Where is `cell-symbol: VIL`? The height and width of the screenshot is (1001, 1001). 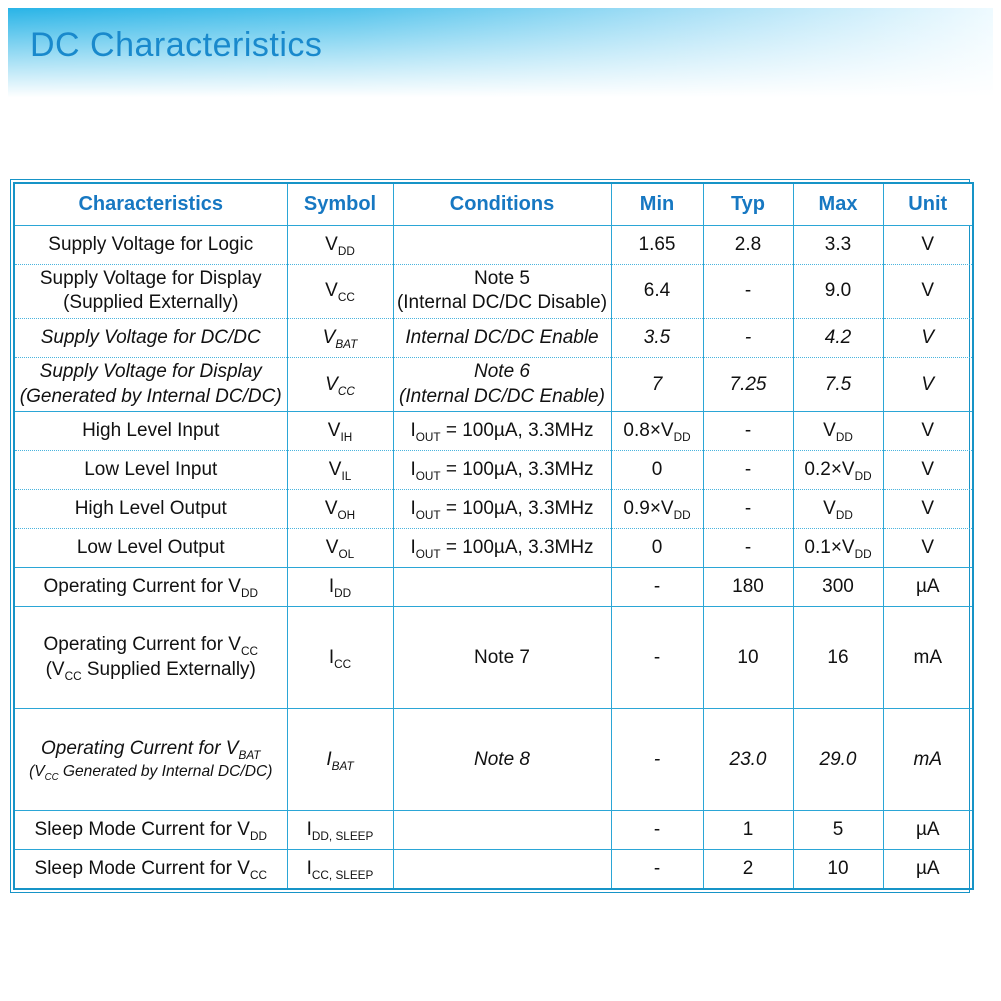
cell-symbol: VIL is located at coordinates (340, 470).